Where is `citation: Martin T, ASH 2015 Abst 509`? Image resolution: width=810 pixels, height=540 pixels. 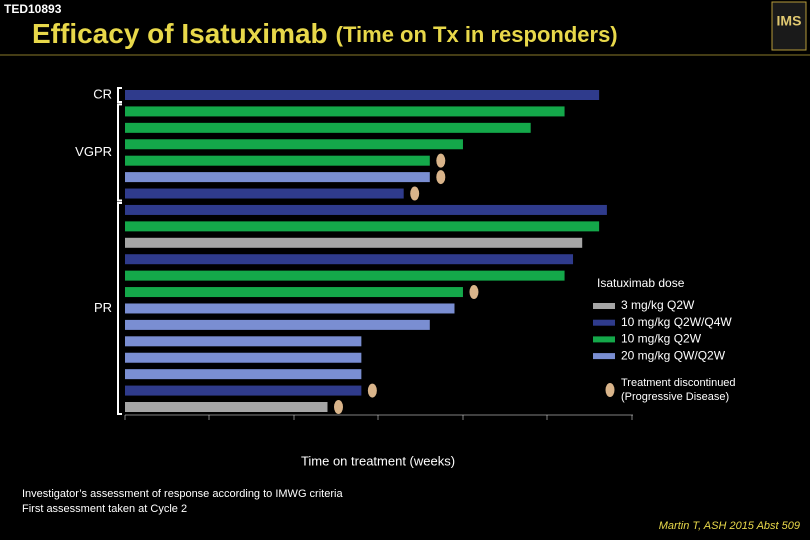
citation: Martin T, ASH 2015 Abst 509 is located at coordinates (729, 526).